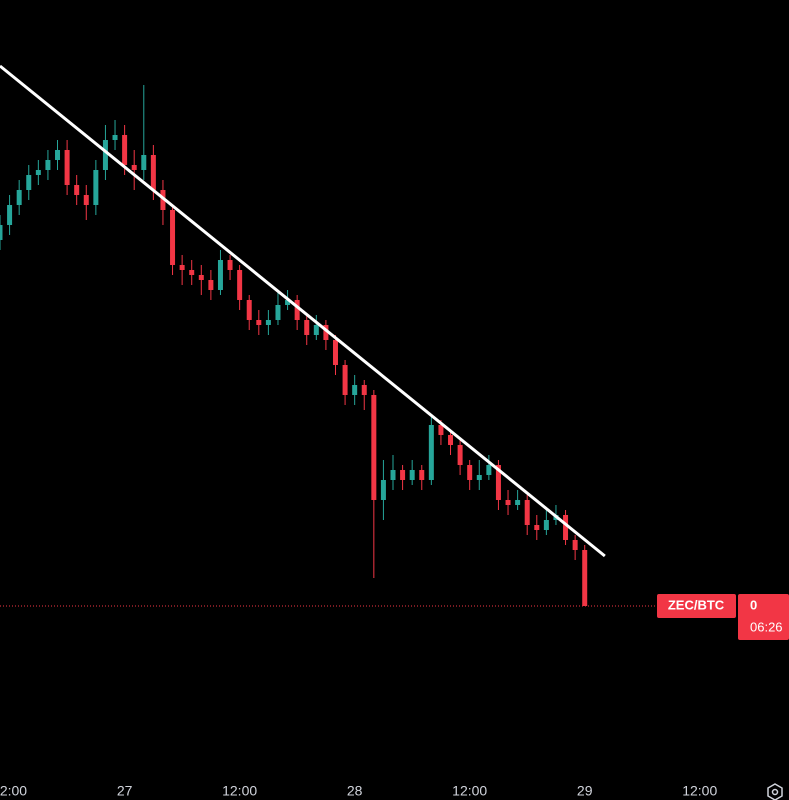 Image resolution: width=789 pixels, height=800 pixels. I want to click on x-tick-label: 28, so click(355, 791).